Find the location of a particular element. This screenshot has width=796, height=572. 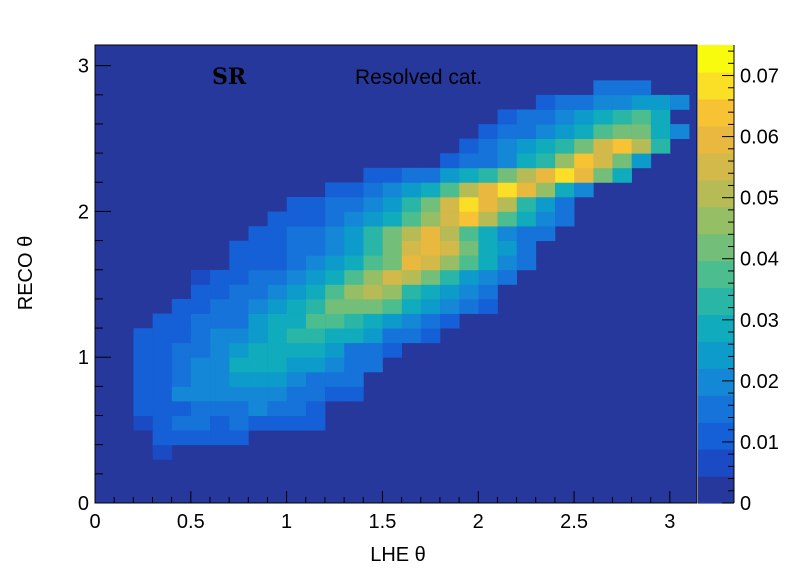

y-tick-label: 0 is located at coordinates (83, 504).